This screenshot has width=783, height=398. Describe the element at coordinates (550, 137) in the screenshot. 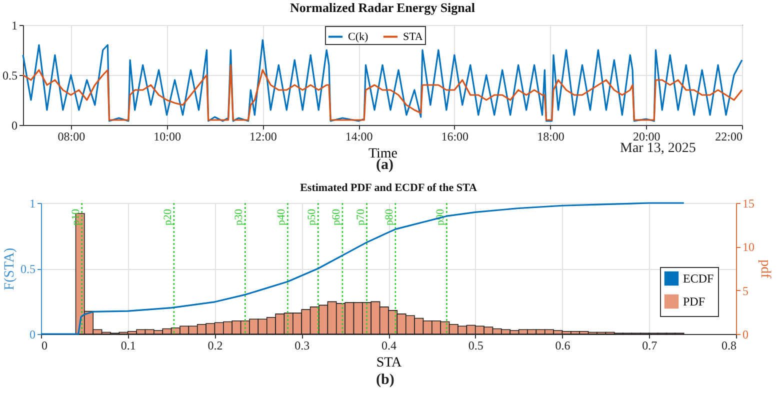

I see `x-tick-label: 18:00` at that location.